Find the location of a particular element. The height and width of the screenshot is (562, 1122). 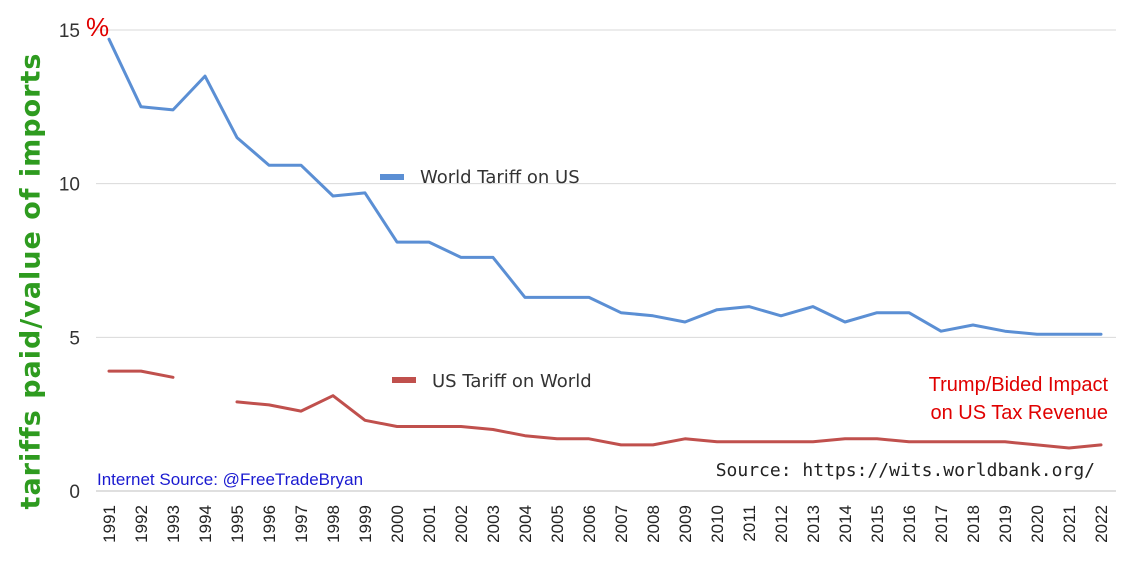

x-tick-label: 2012 is located at coordinates (781, 524).